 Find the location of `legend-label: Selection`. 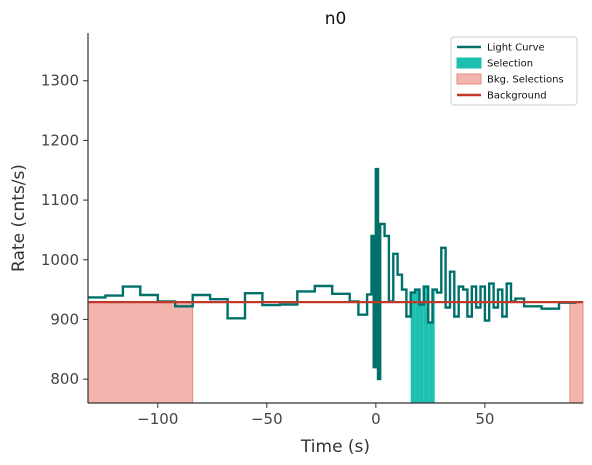

legend-label: Selection is located at coordinates (510, 64).